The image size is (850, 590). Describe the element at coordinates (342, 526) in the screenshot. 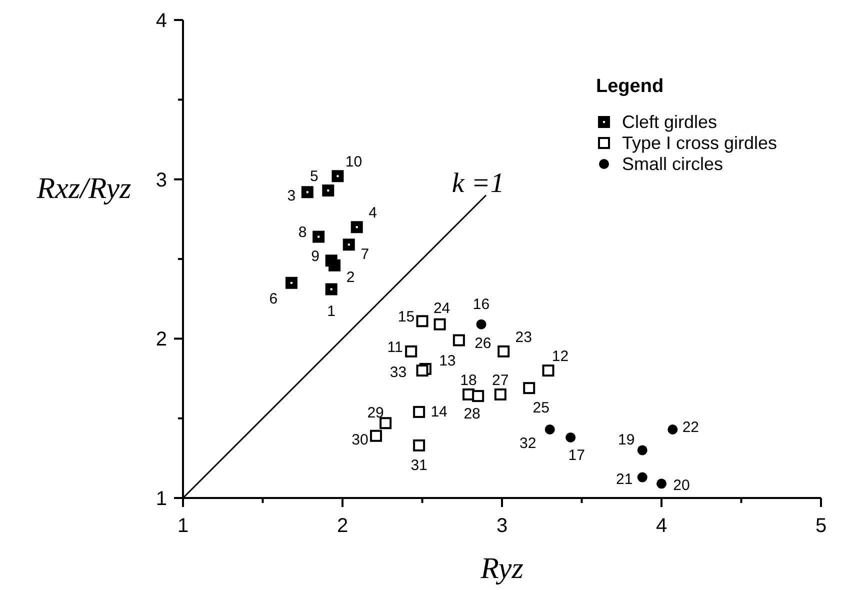

I see `x-tick-label: 2` at that location.